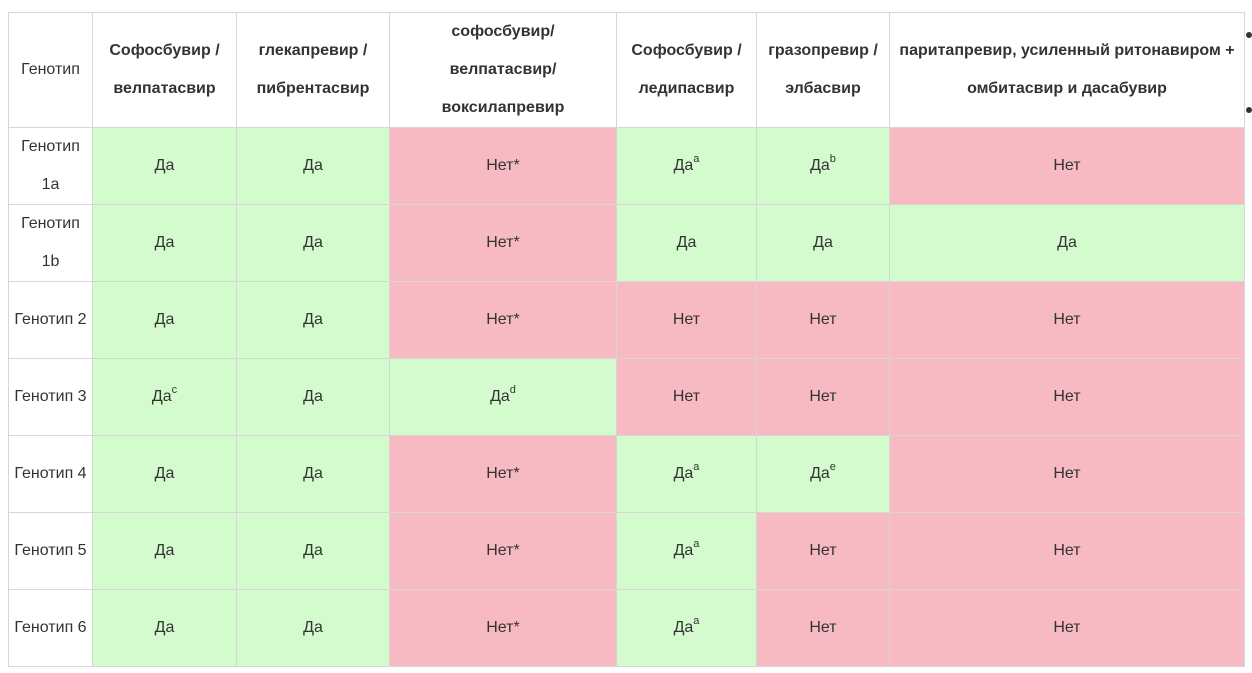 Image resolution: width=1252 pixels, height=673 pixels. I want to click on table-row: Генотип 2 Да Да Нет* Нет Нет Нет, so click(626, 320).